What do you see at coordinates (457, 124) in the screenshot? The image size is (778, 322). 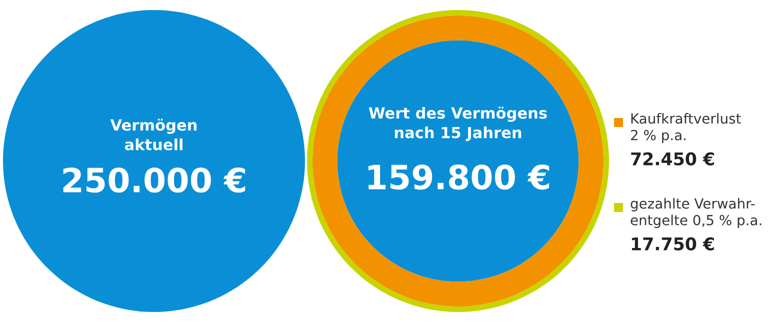 I see `category-label: Wert des Vermögens nach 15 Jahren` at bounding box center [457, 124].